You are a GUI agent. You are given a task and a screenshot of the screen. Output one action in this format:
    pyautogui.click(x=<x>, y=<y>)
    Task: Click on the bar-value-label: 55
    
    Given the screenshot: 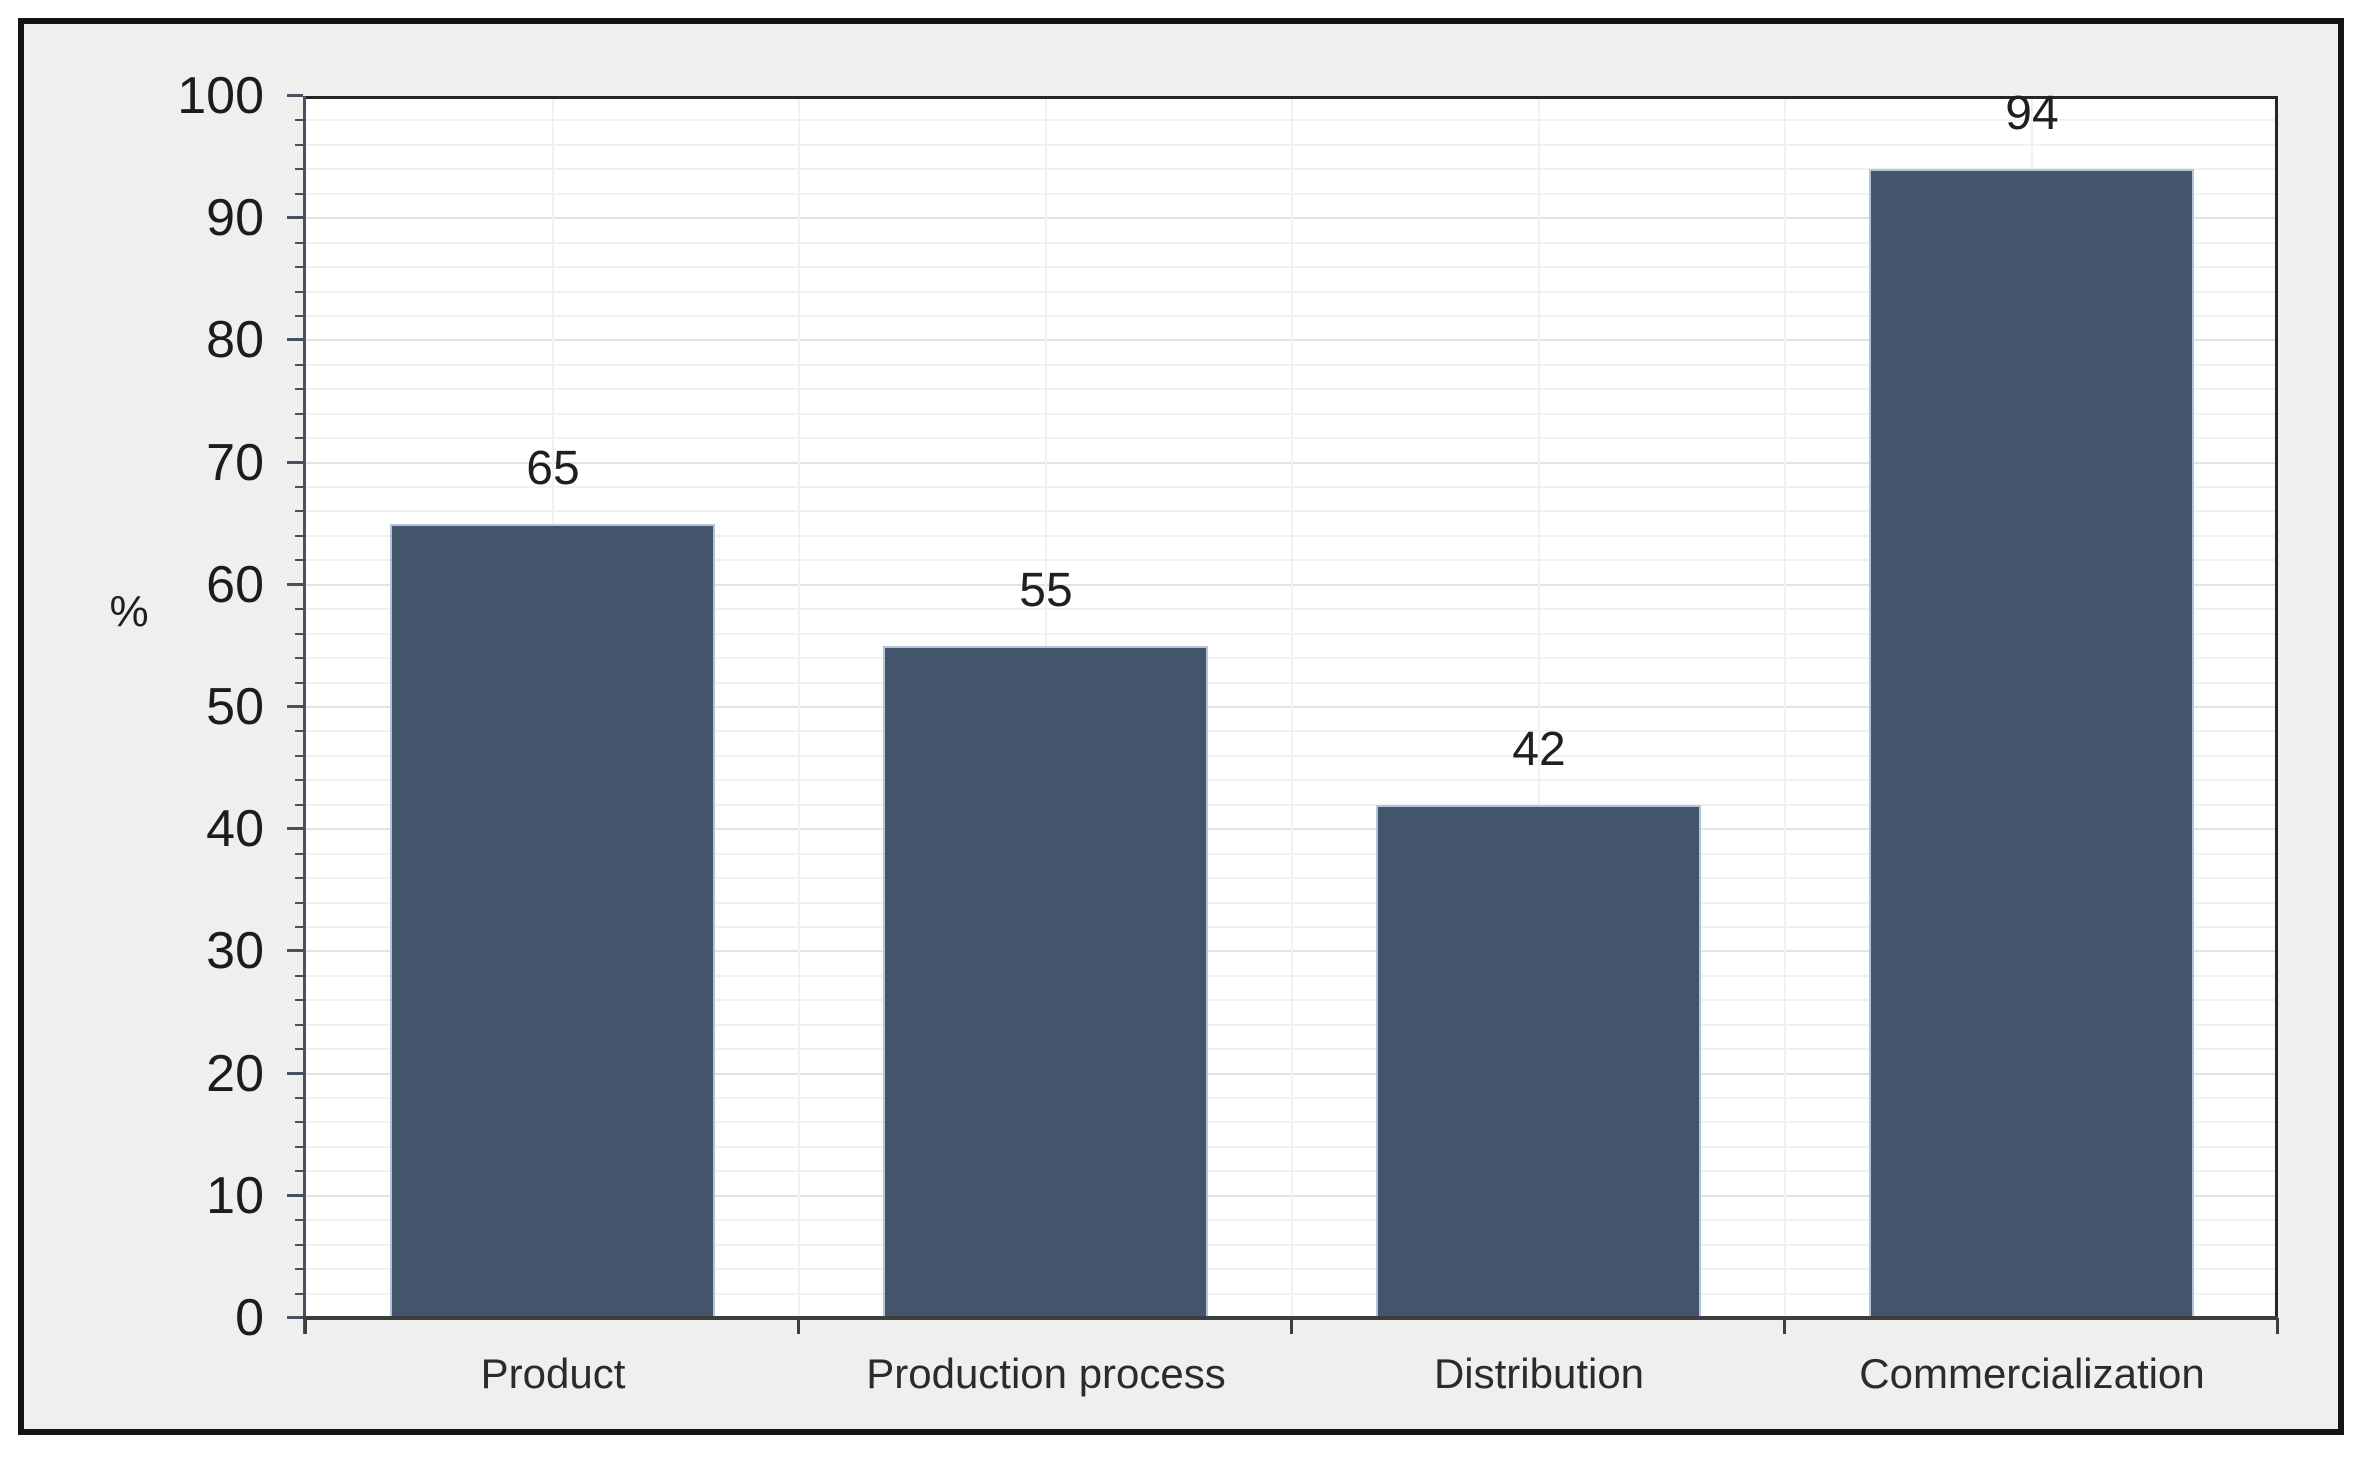 What is the action you would take?
    pyautogui.click(x=1046, y=590)
    